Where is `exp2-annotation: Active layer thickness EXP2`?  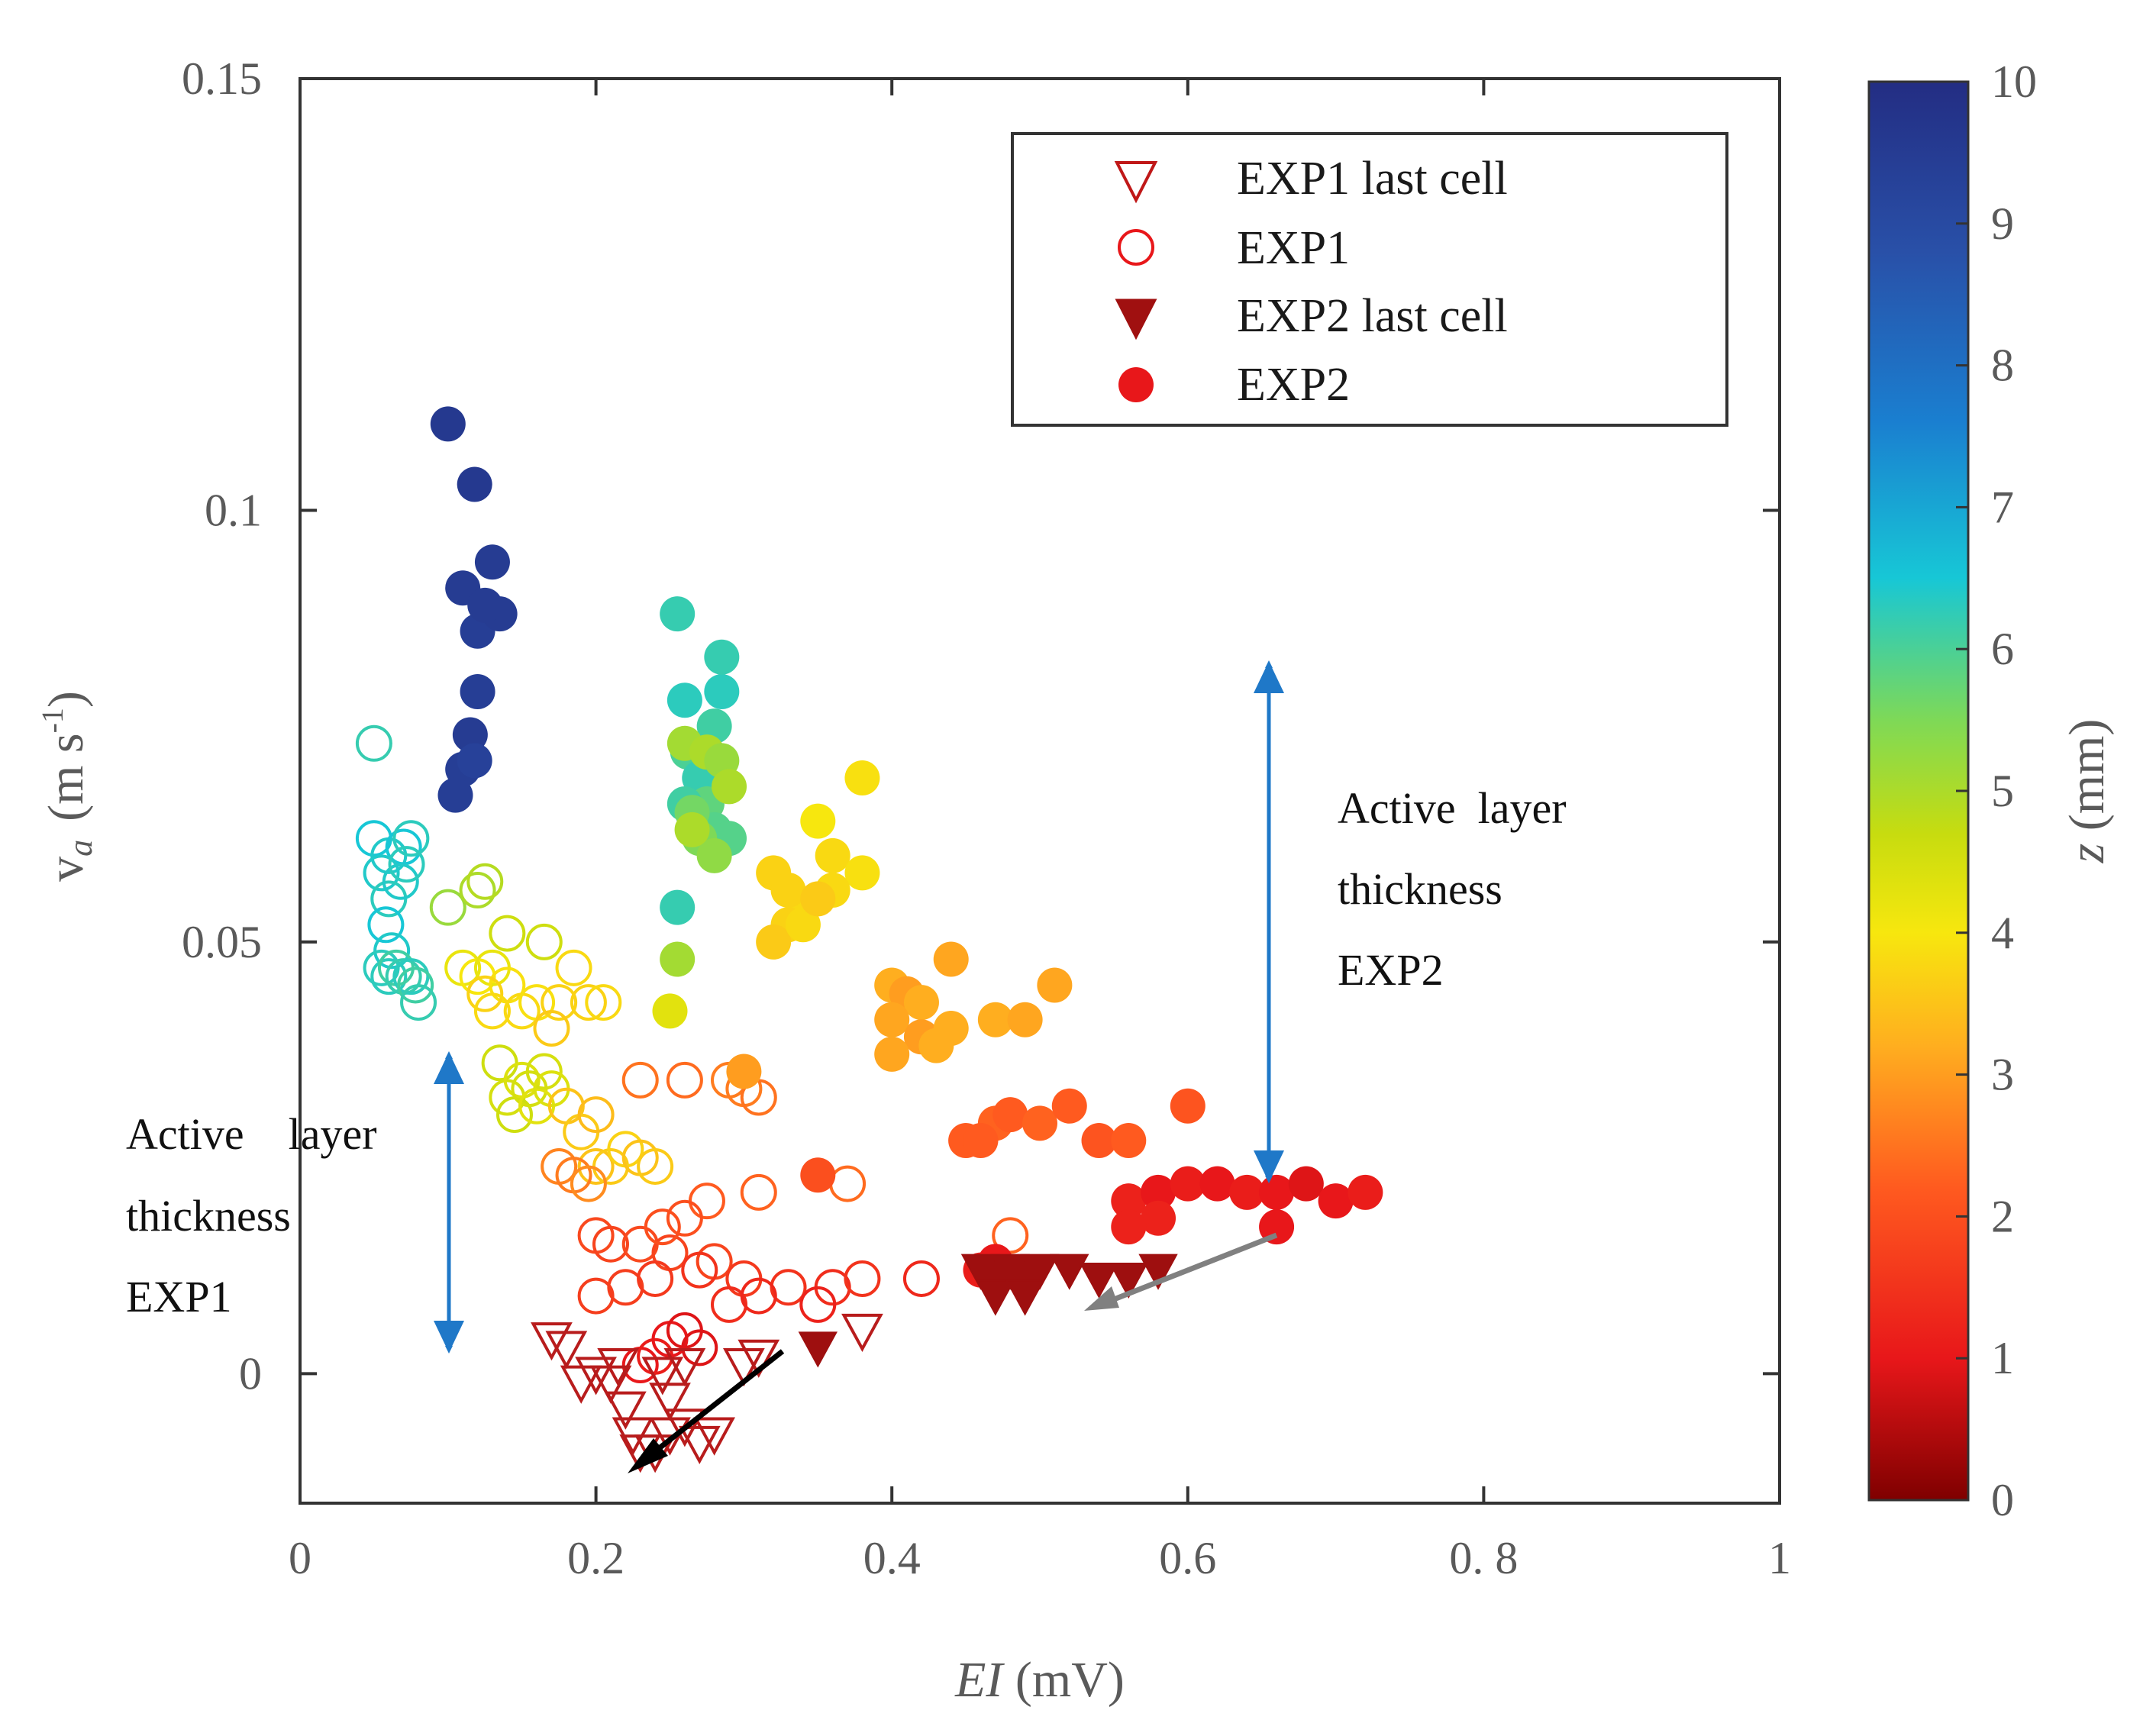
exp2-annotation: Active layer thickness EXP2 is located at coordinates (1452, 889).